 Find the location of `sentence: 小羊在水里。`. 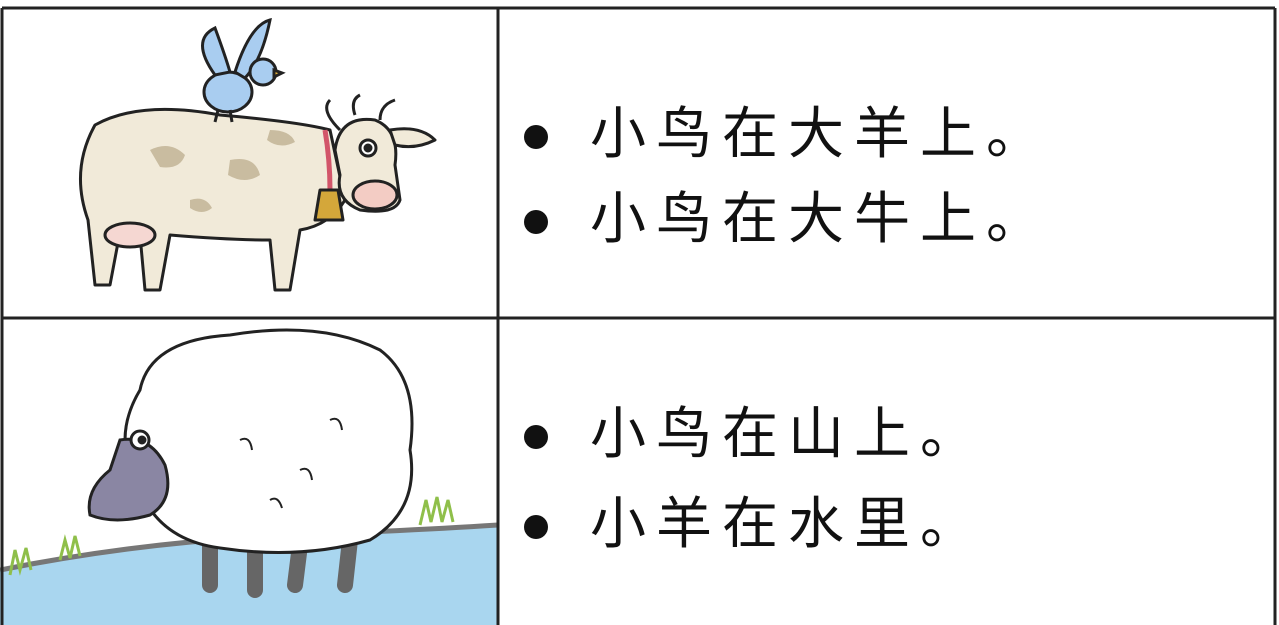

sentence: 小羊在水里。 is located at coordinates (788, 524).